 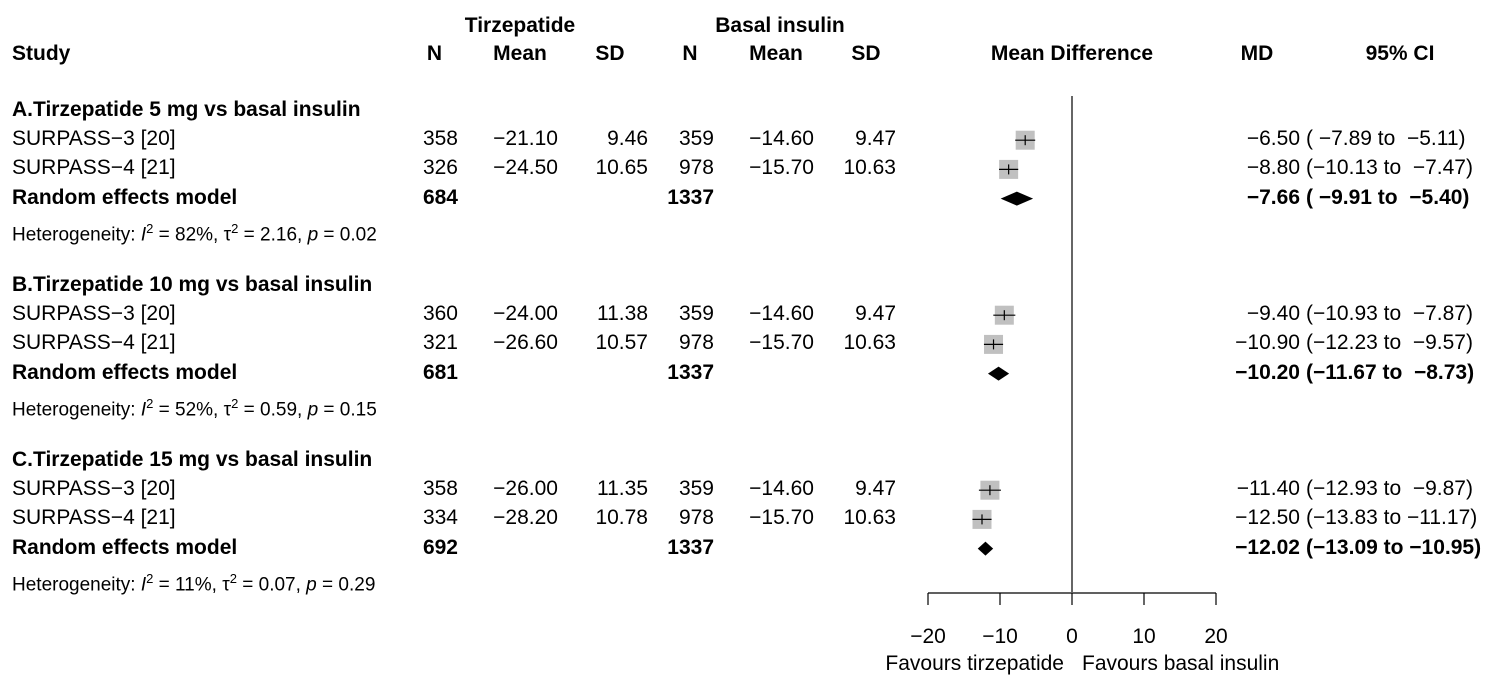 I want to click on cell-ci: (−13.83 to −11.17), so click(x=1392, y=518).